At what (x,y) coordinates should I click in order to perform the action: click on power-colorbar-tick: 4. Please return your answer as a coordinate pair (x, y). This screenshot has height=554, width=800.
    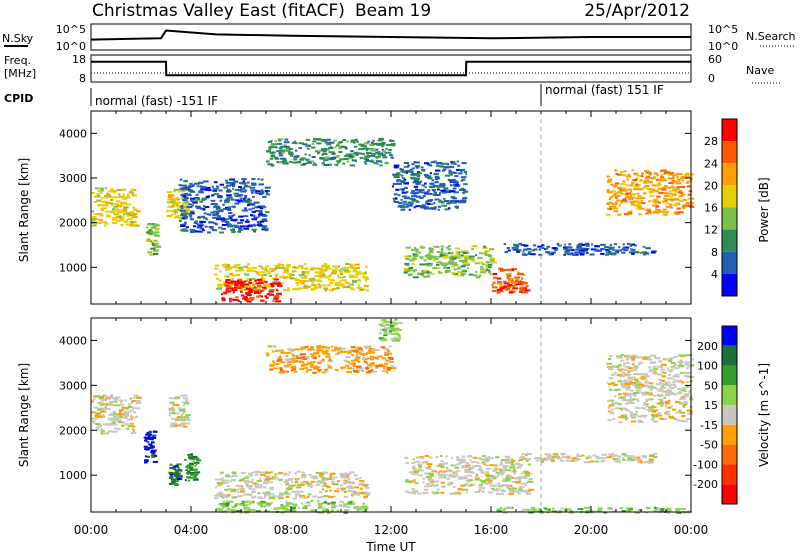
    Looking at the image, I should click on (714, 274).